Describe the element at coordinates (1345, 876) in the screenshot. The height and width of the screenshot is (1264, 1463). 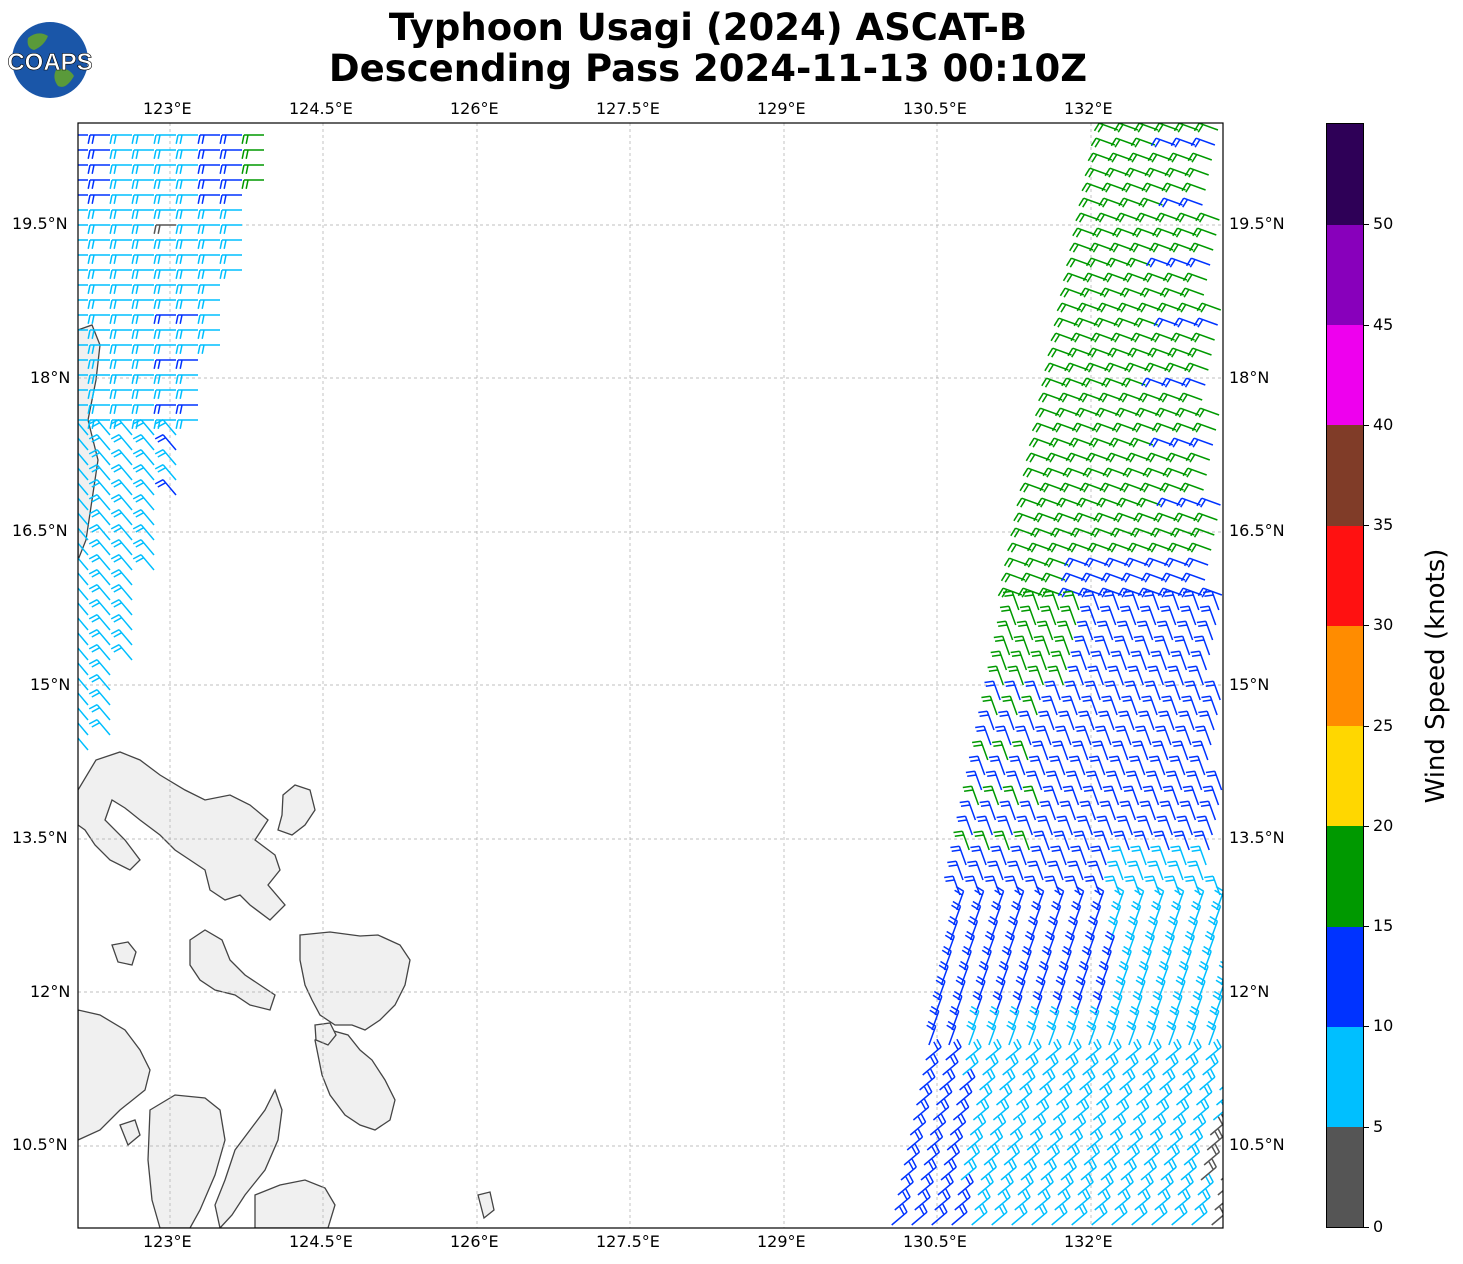
I see `colorbar-segment` at that location.